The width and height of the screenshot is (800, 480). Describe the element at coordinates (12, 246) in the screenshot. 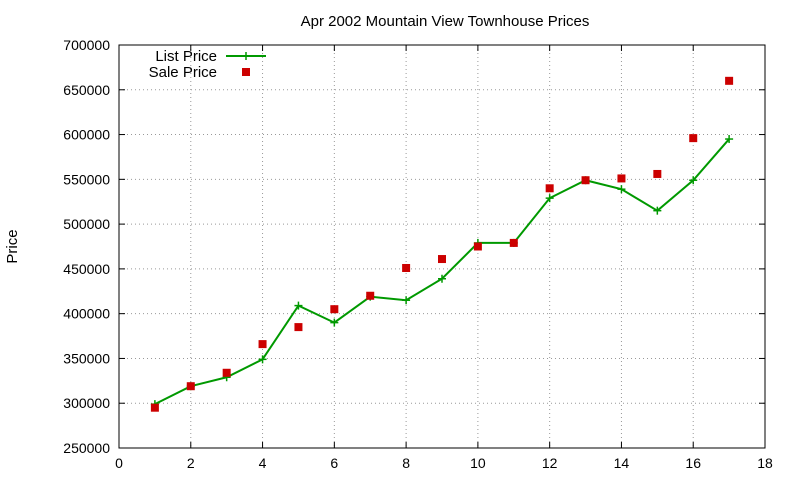

I see `y-axis-title: Price` at that location.